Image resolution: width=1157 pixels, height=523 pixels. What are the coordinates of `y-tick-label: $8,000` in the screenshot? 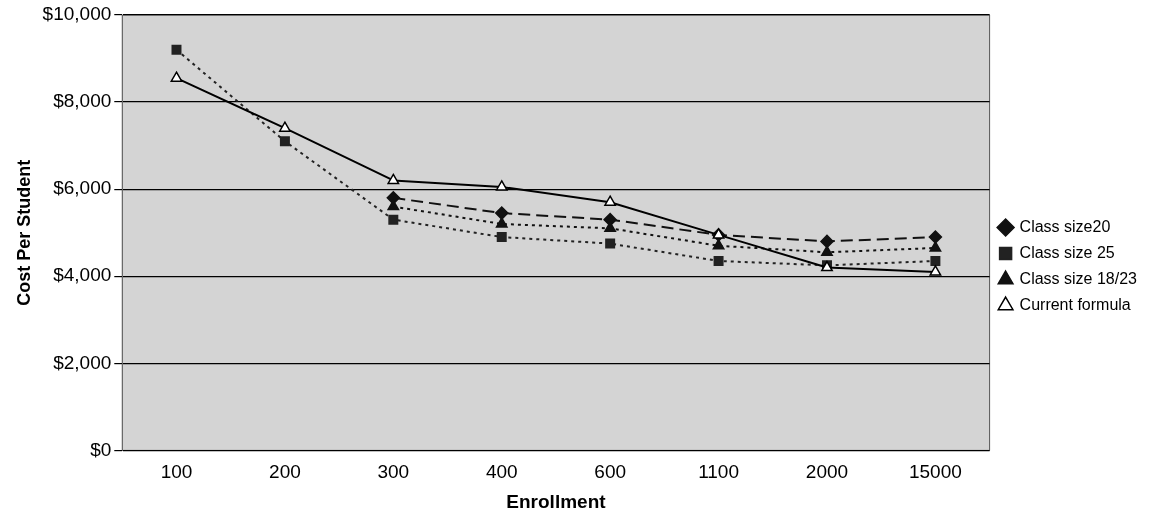 It's located at (82, 101).